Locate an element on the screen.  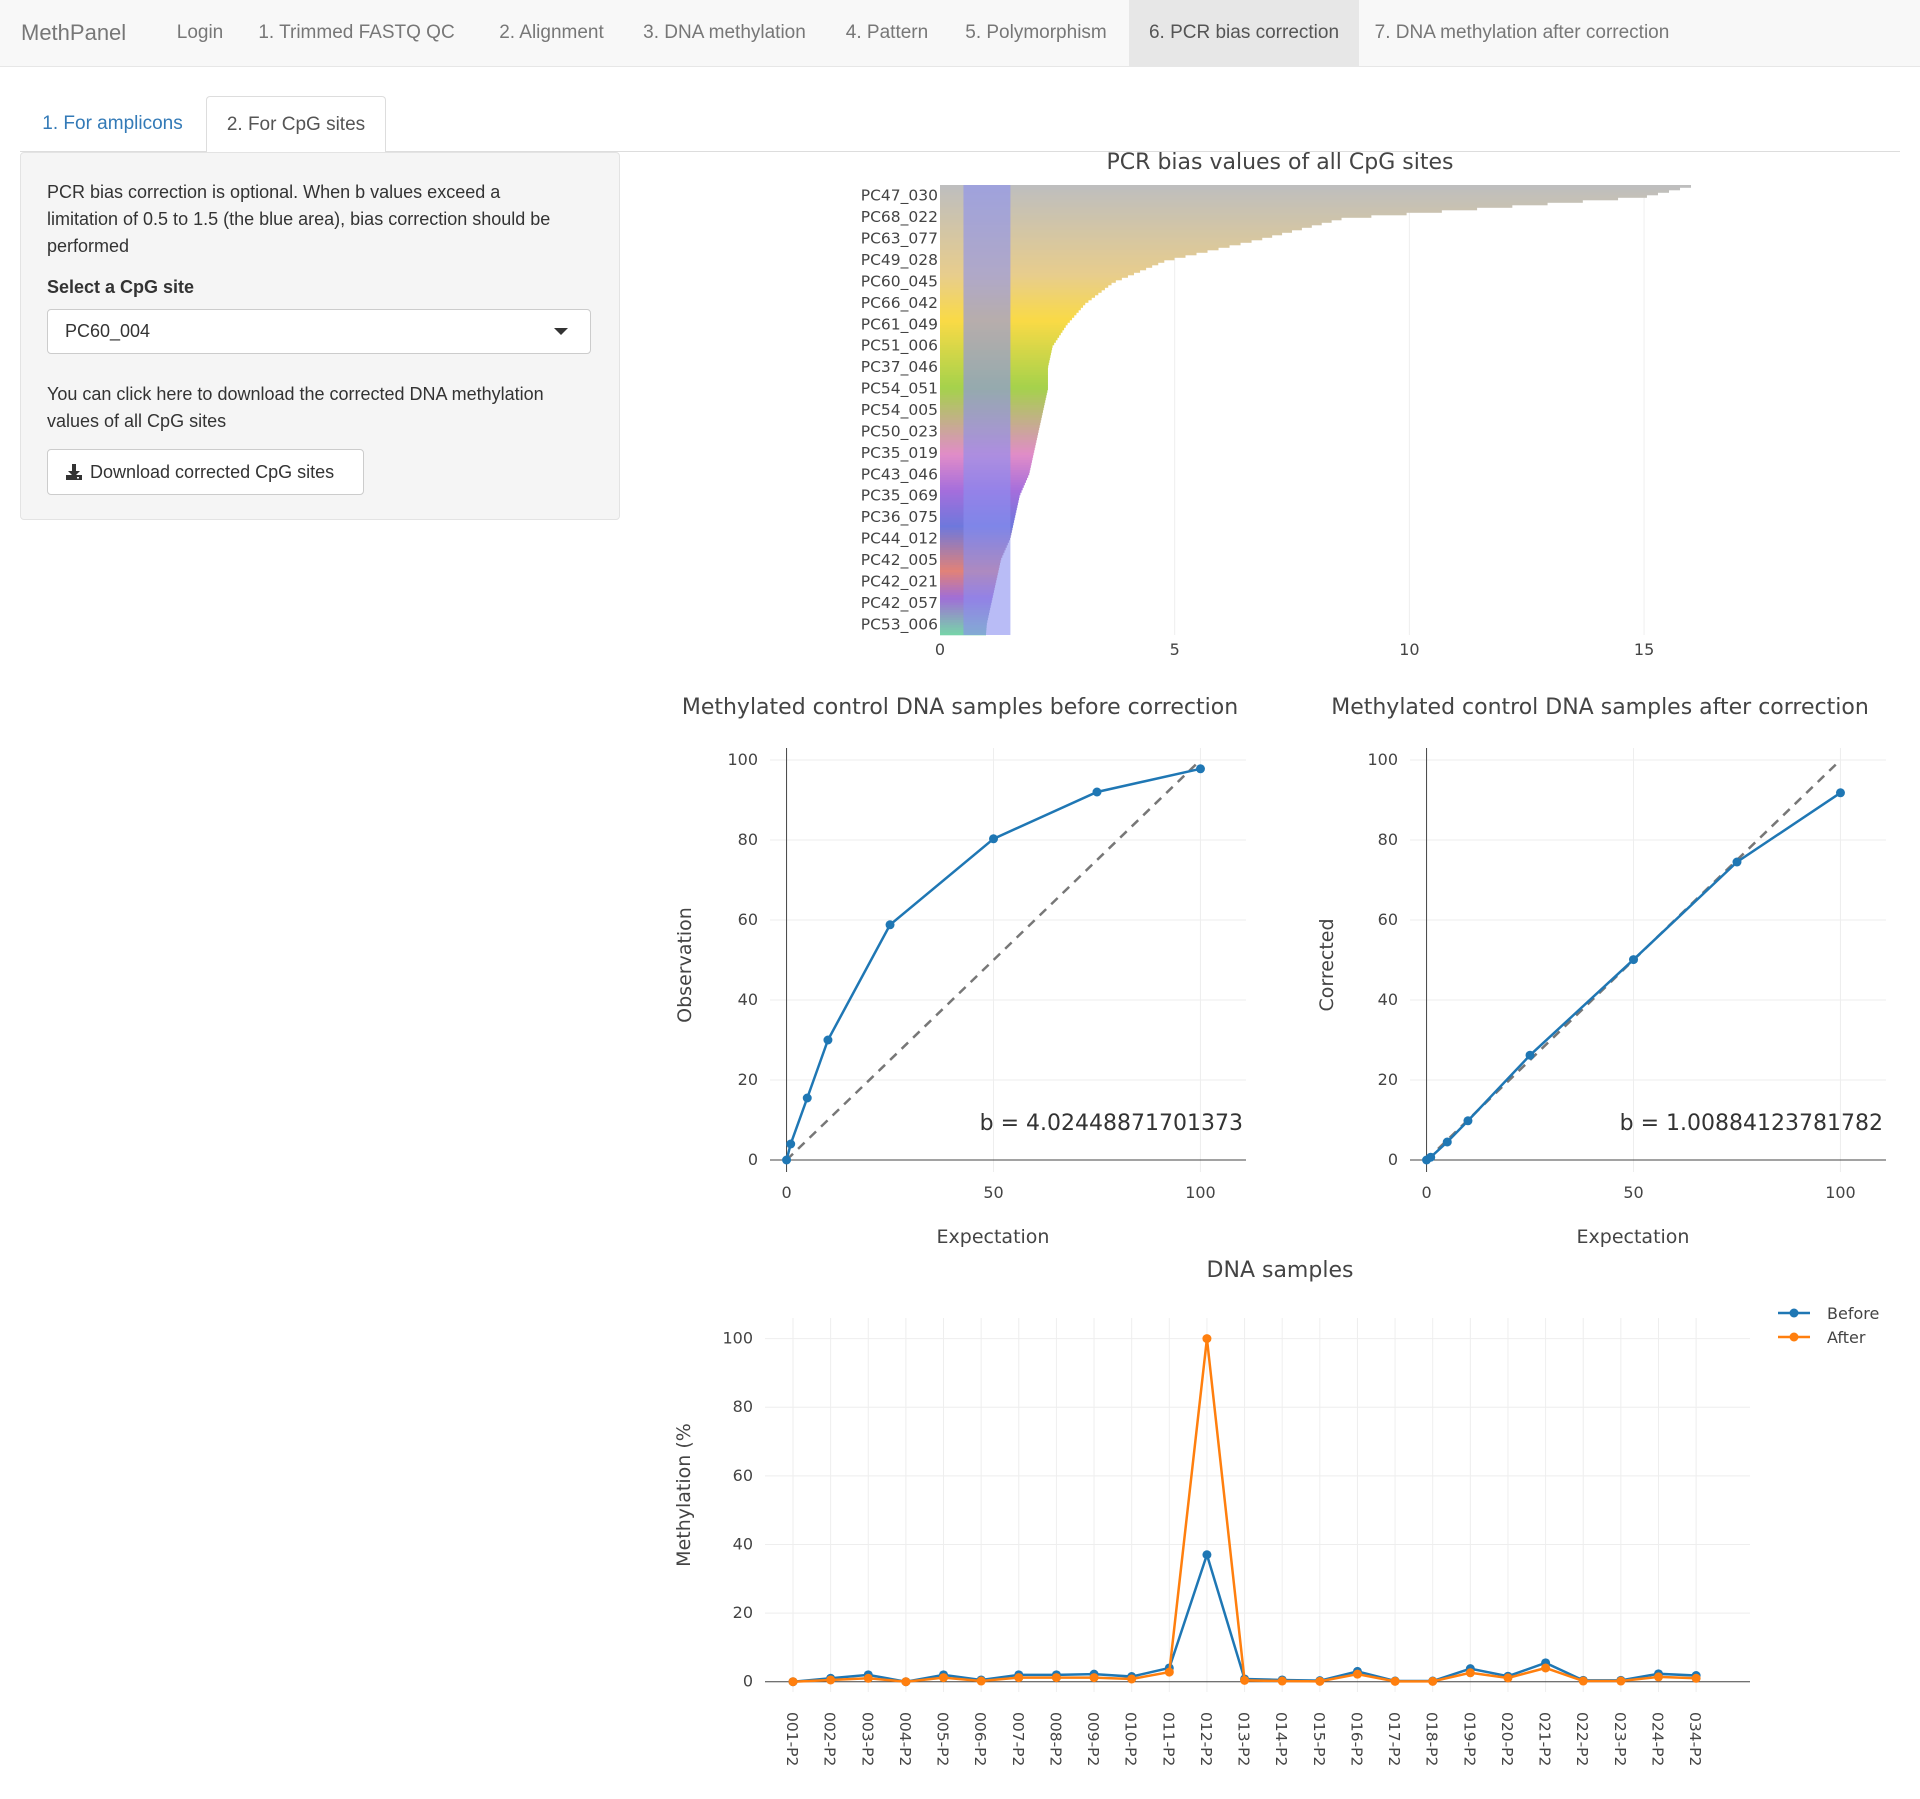
y-tick-label: 80 is located at coordinates (1388, 839).